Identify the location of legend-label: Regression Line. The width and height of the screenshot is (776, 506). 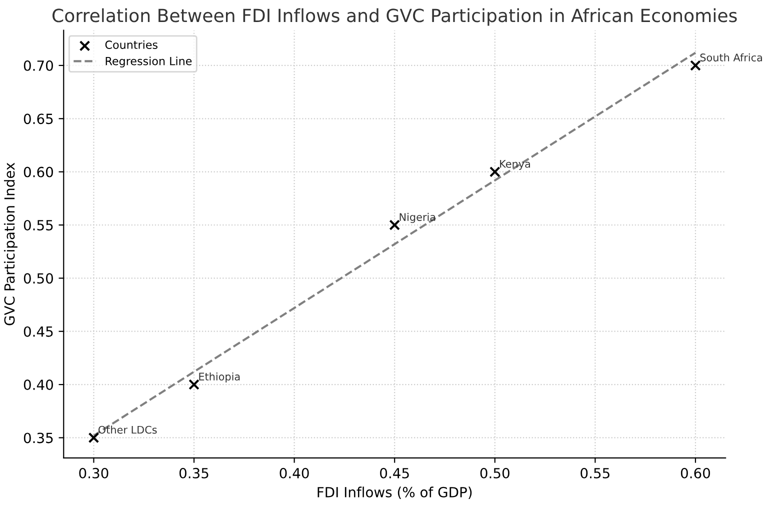
(149, 62).